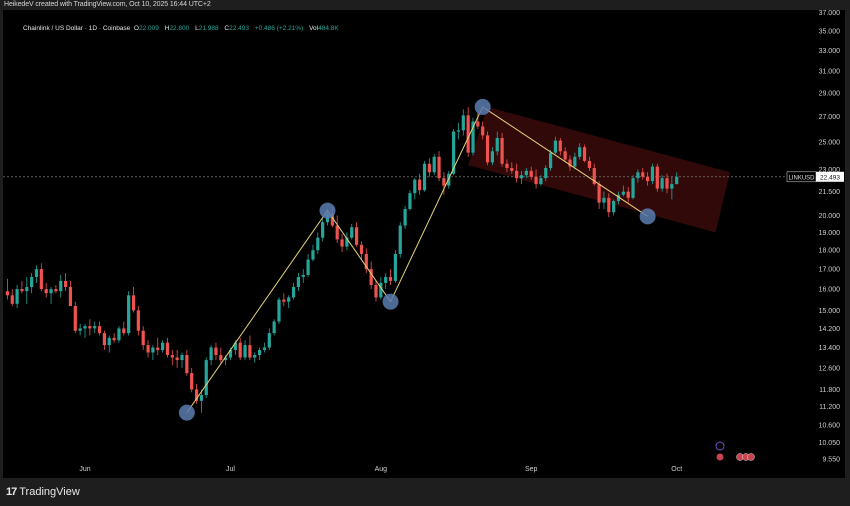 This screenshot has width=850, height=506. Describe the element at coordinates (531, 469) in the screenshot. I see `time-axis-label: Sep` at that location.